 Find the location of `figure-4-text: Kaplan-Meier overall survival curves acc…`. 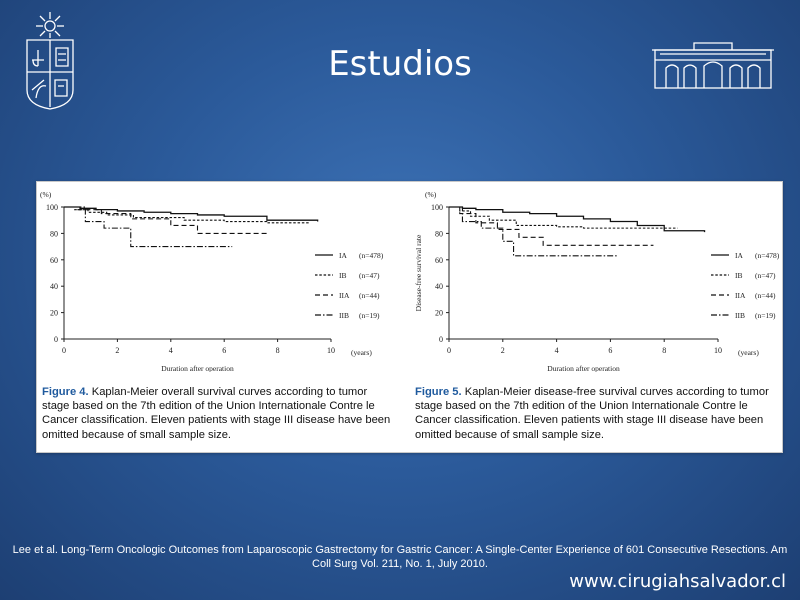

figure-4-text: Kaplan-Meier overall survival curves acc… is located at coordinates (216, 413).